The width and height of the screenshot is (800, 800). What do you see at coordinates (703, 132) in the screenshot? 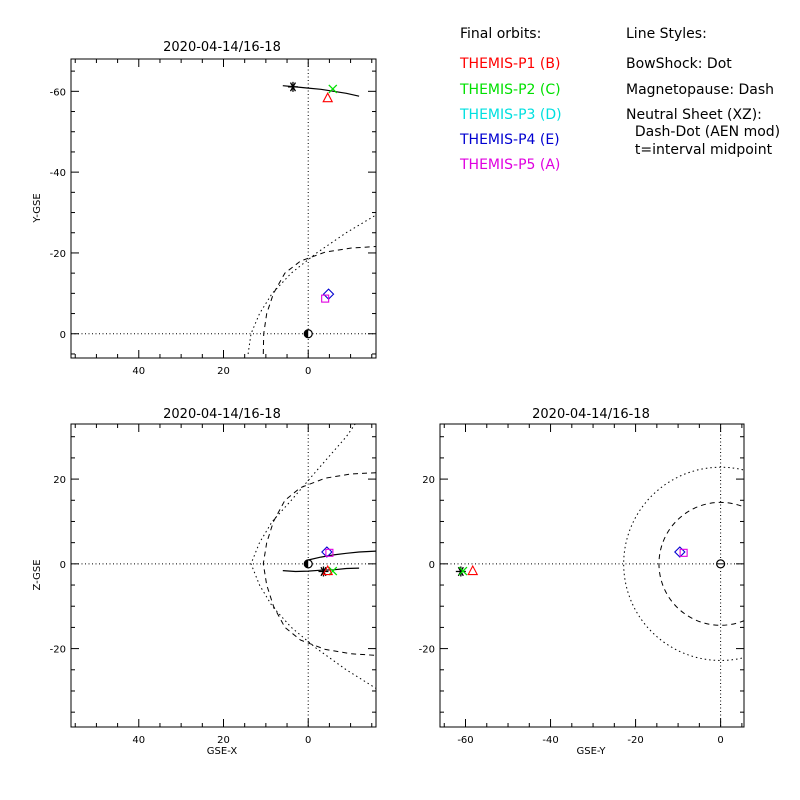
I see `legend-style-dash-dot: Dash-Dot (AEN mod)` at bounding box center [703, 132].